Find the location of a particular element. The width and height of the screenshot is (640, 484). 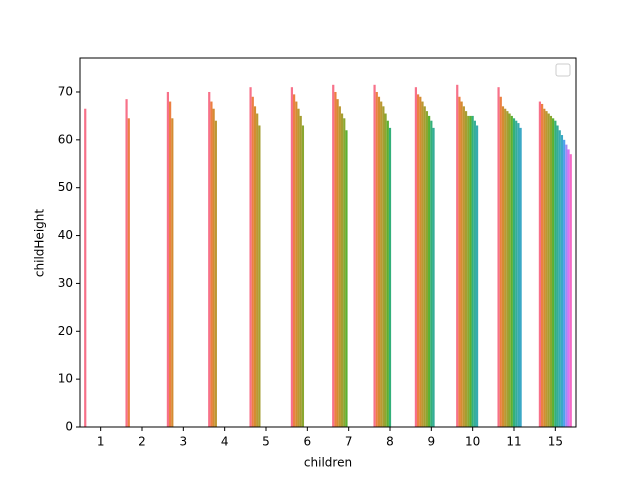

x-tick-label: 10 is located at coordinates (472, 442).